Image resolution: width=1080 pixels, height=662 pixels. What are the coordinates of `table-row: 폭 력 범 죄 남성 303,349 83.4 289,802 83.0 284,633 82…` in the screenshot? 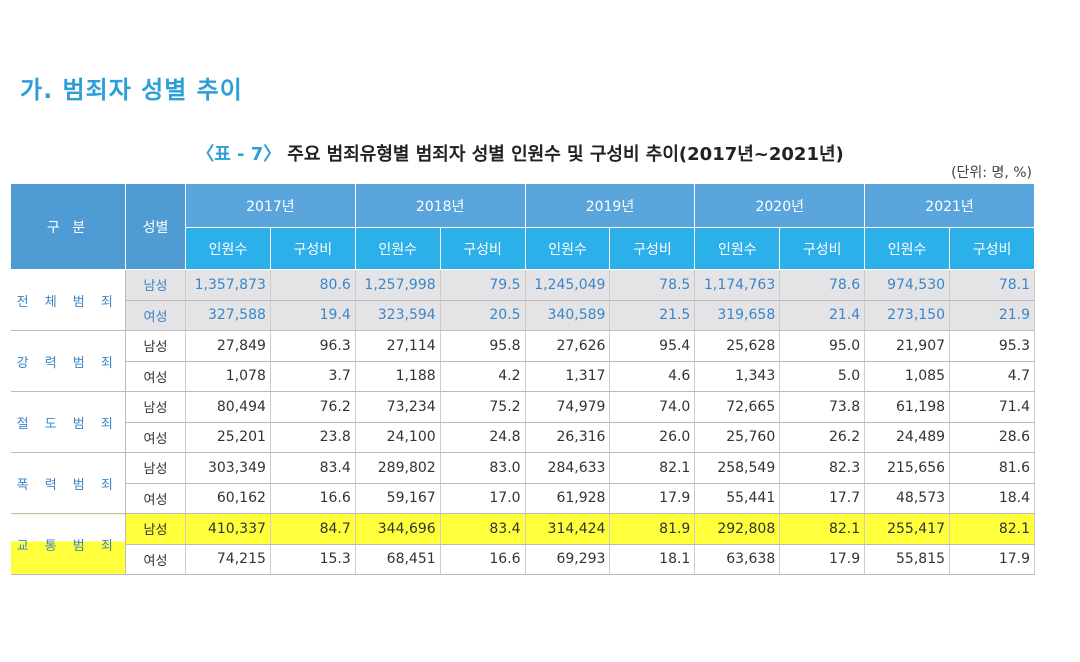 It's located at (522, 483).